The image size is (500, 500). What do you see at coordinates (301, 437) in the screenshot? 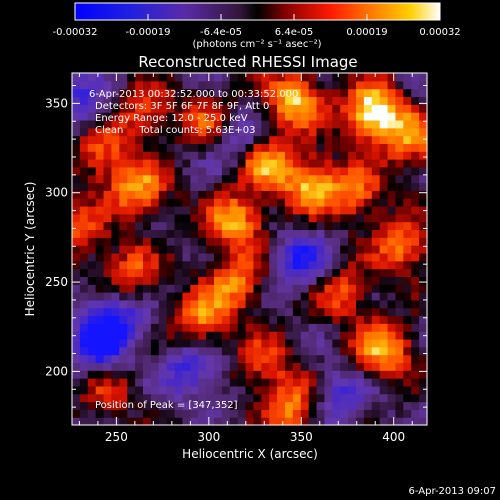
I see `x-tick-label: 350` at bounding box center [301, 437].